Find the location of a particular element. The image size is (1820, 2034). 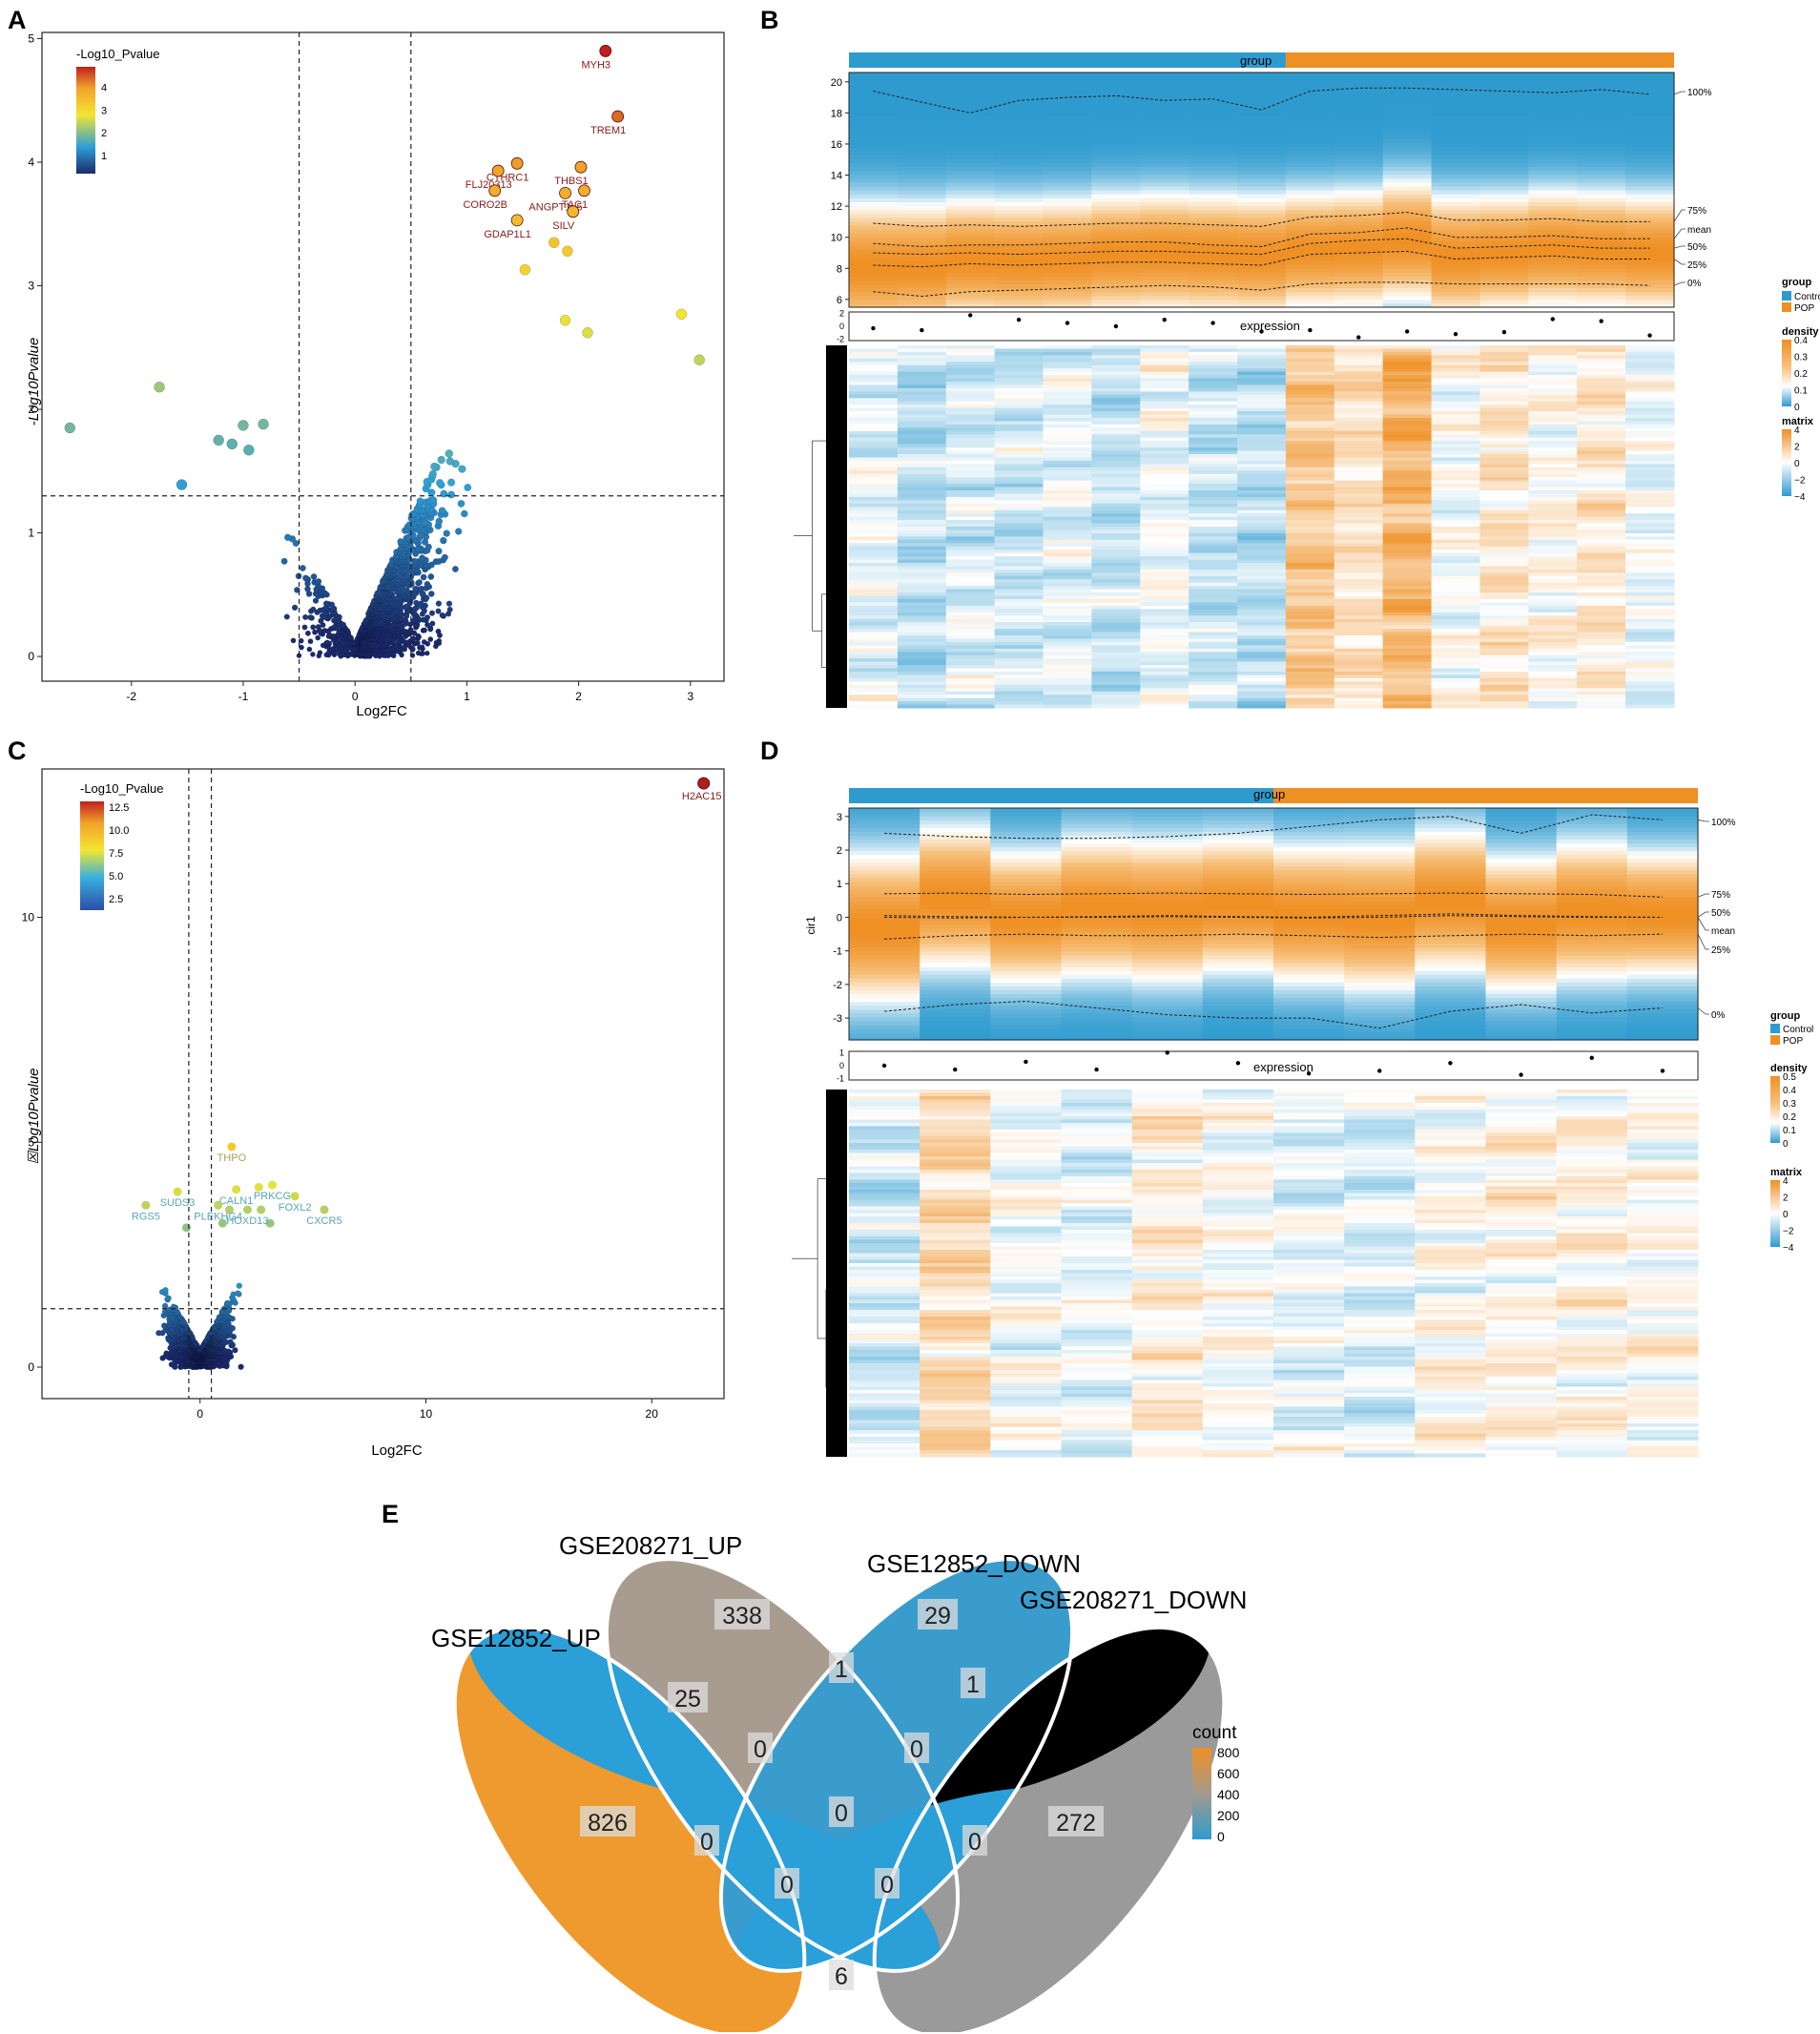

volcano-point is located at coordinates (416, 603).